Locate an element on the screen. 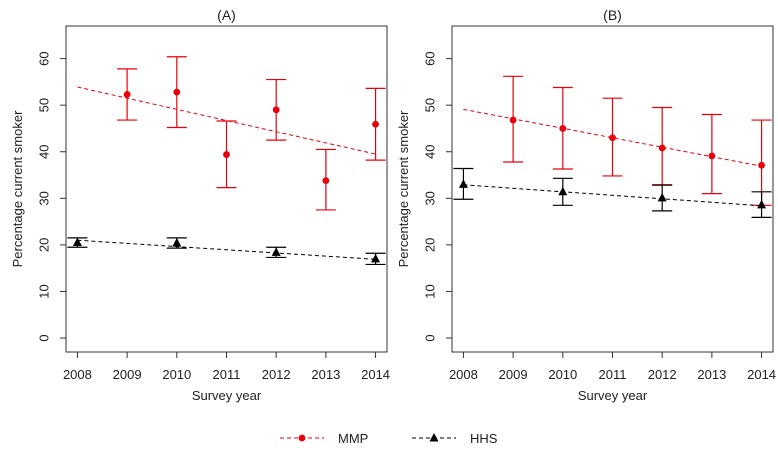 The height and width of the screenshot is (451, 778). legend-label: MMP is located at coordinates (353, 438).